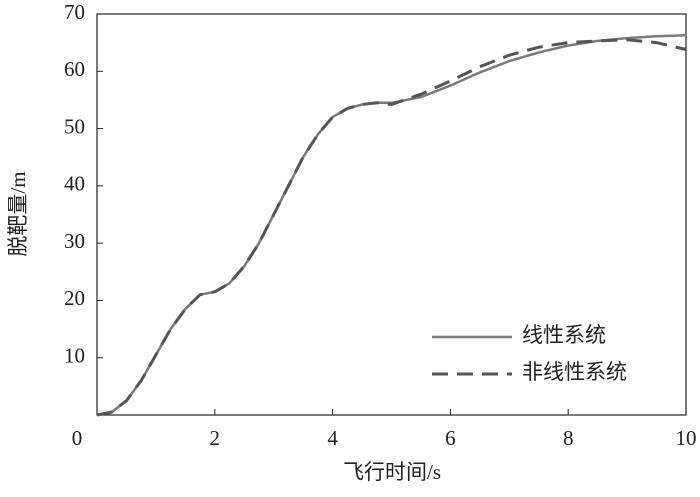  I want to click on y-tick-label: 50, so click(74, 126).